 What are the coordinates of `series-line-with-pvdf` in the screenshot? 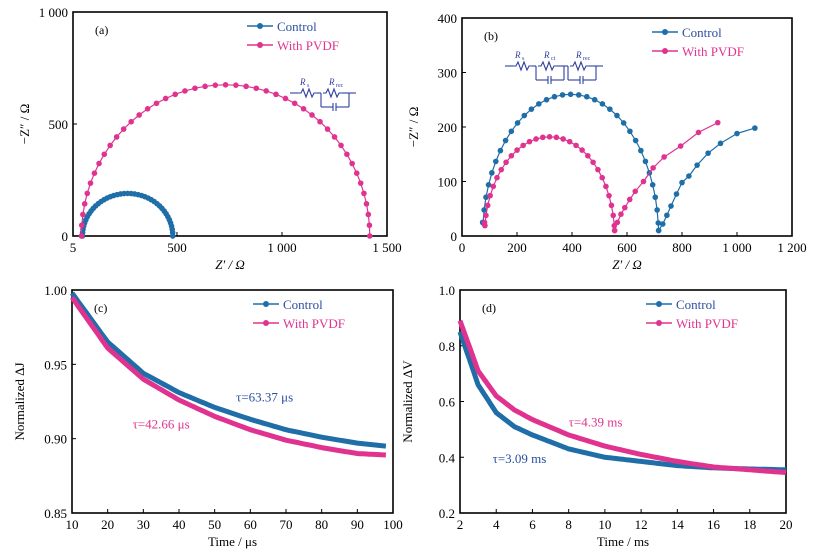 It's located at (228, 376).